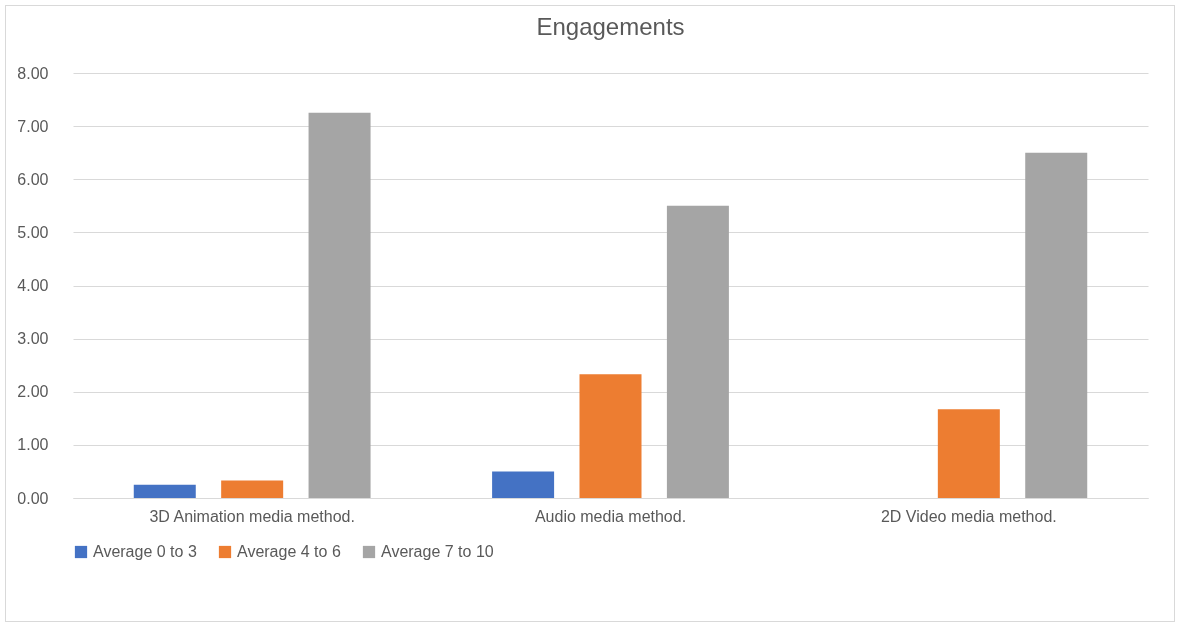  I want to click on y-tick-label: 2.00, so click(33, 392).